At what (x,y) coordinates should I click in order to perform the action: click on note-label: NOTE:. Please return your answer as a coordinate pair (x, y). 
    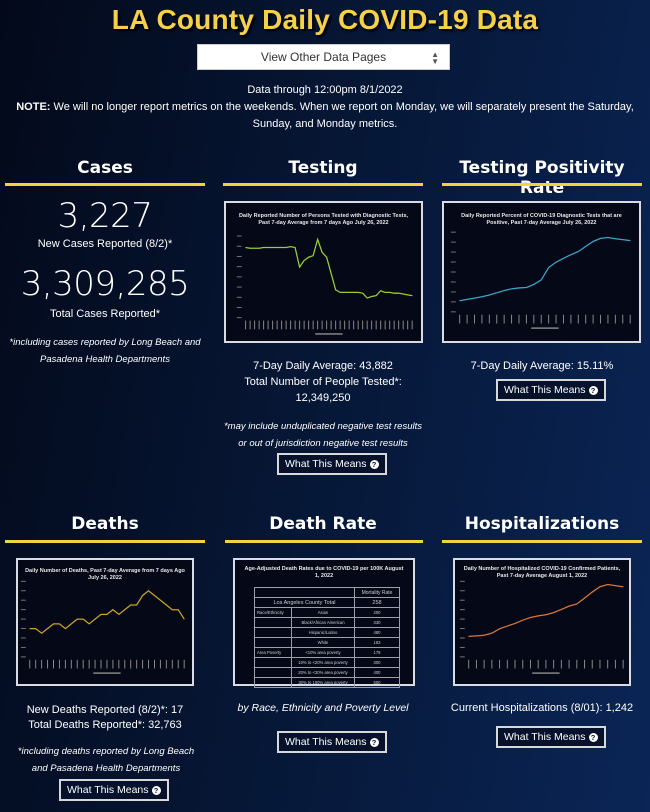
    Looking at the image, I should click on (33, 107).